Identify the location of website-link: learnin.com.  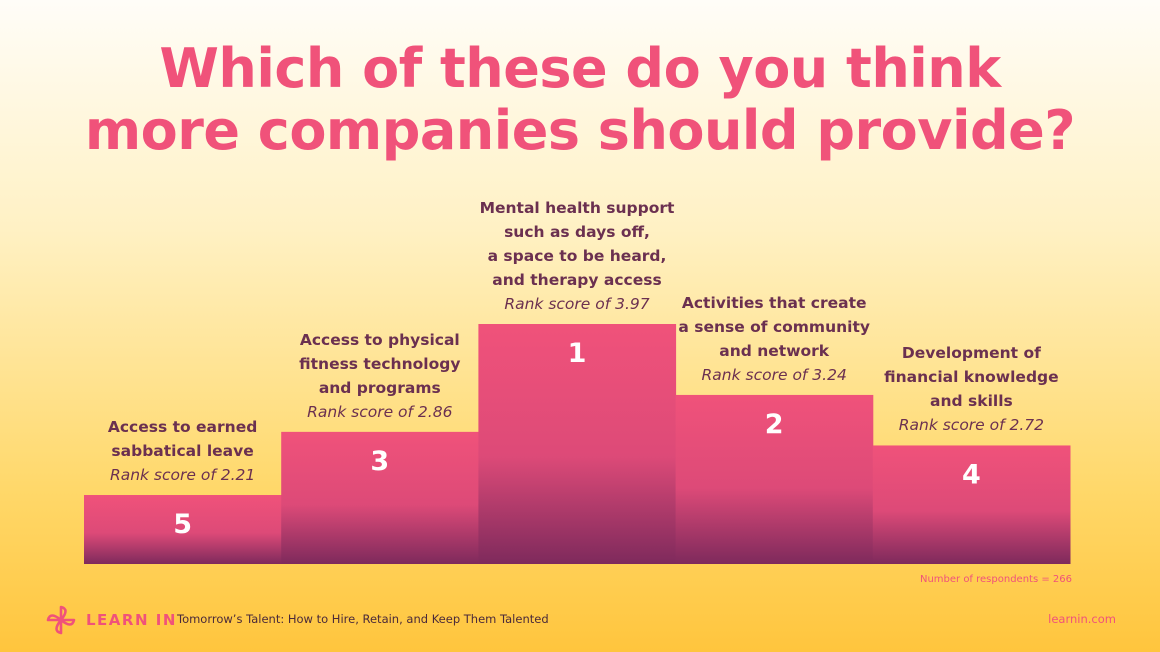
(1082, 619).